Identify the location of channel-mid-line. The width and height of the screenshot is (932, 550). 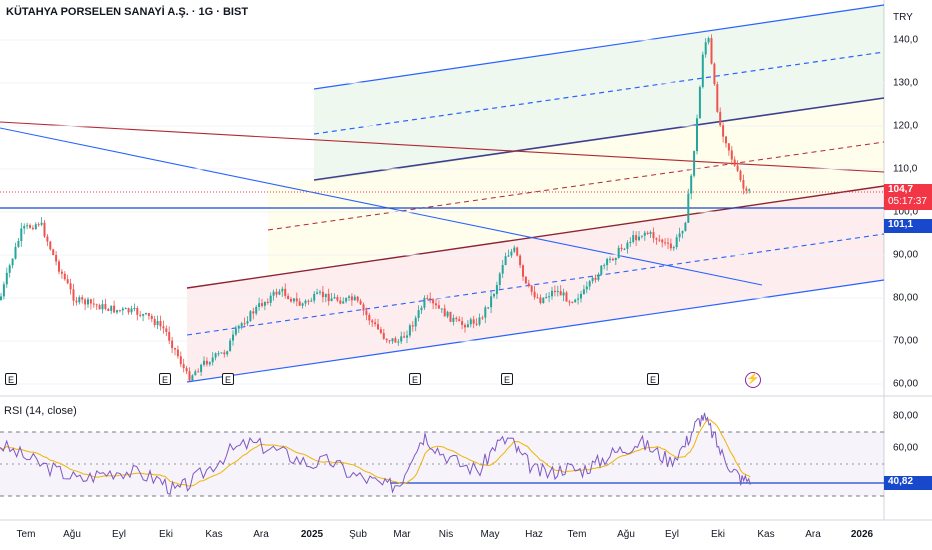
(599, 139).